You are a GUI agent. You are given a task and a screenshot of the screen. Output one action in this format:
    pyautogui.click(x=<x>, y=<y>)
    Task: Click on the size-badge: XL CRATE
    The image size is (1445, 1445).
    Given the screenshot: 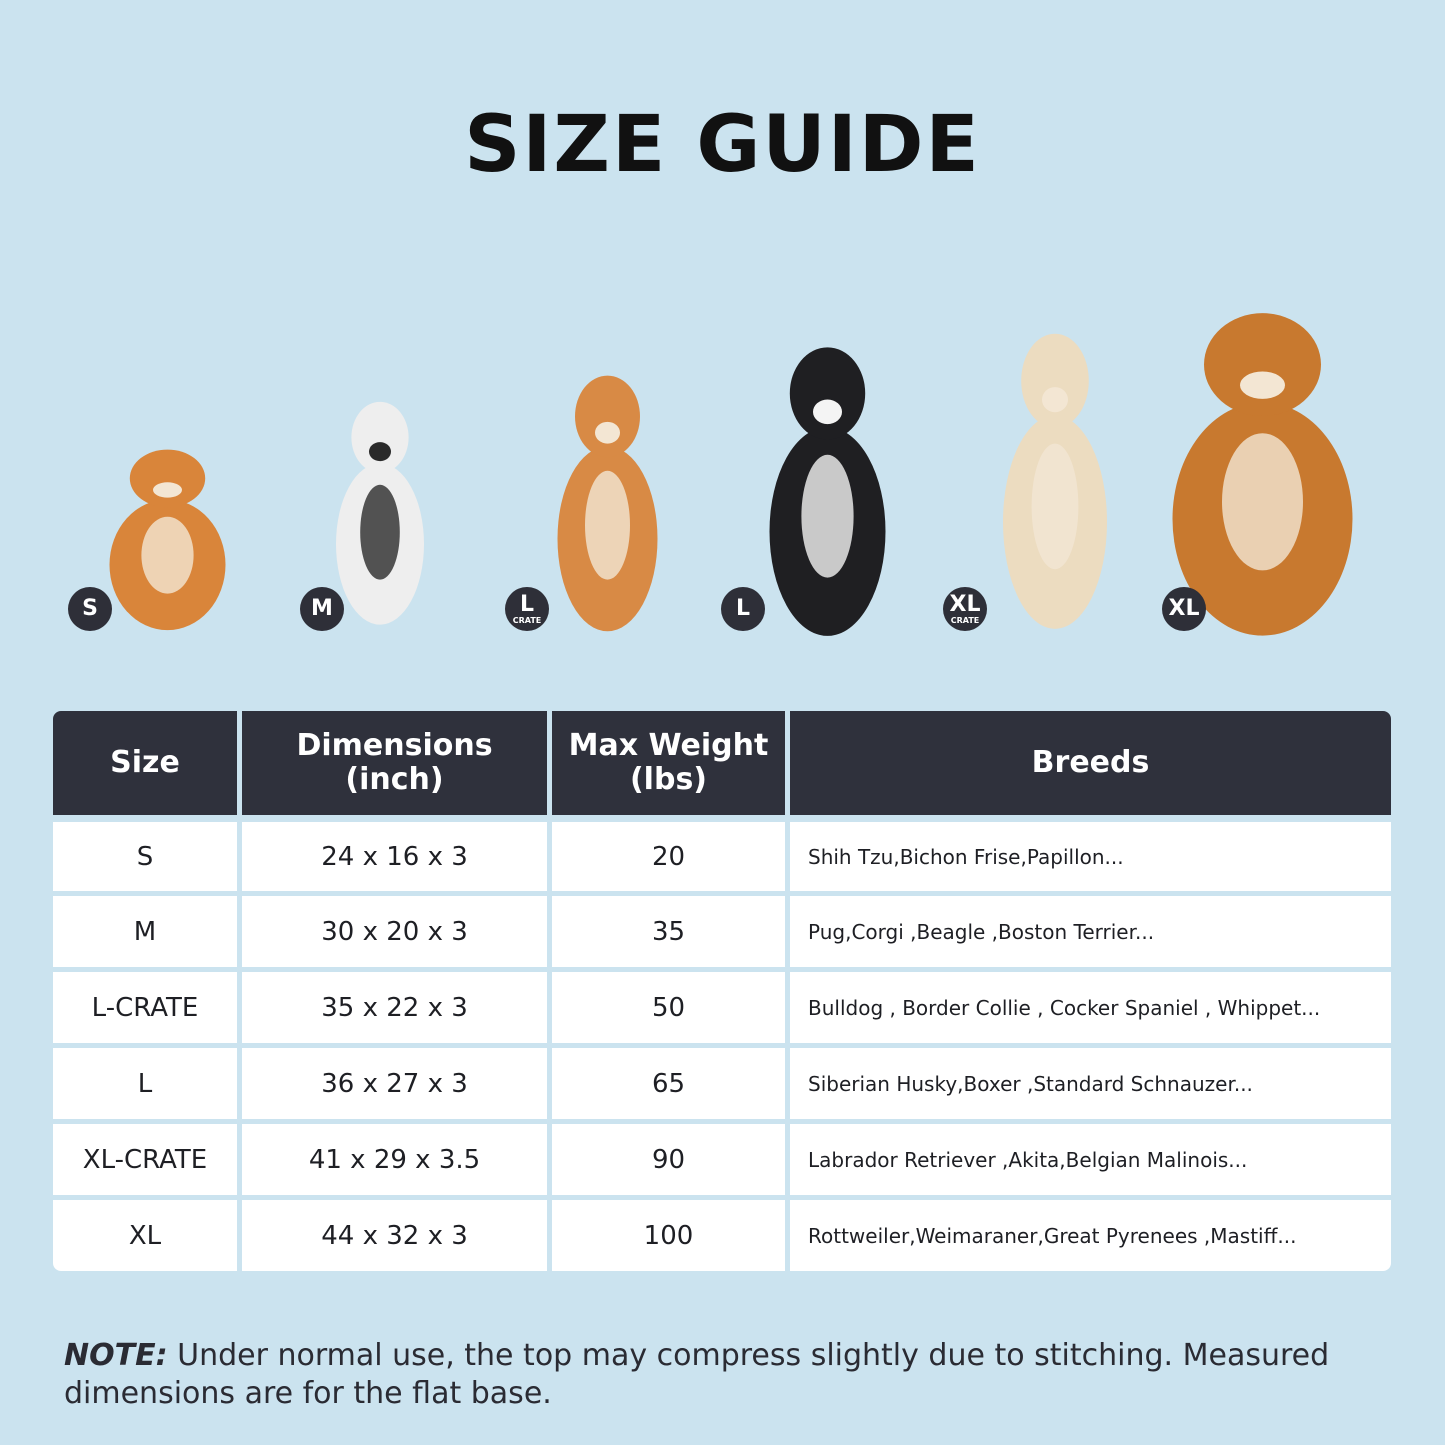 What is the action you would take?
    pyautogui.click(x=965, y=609)
    